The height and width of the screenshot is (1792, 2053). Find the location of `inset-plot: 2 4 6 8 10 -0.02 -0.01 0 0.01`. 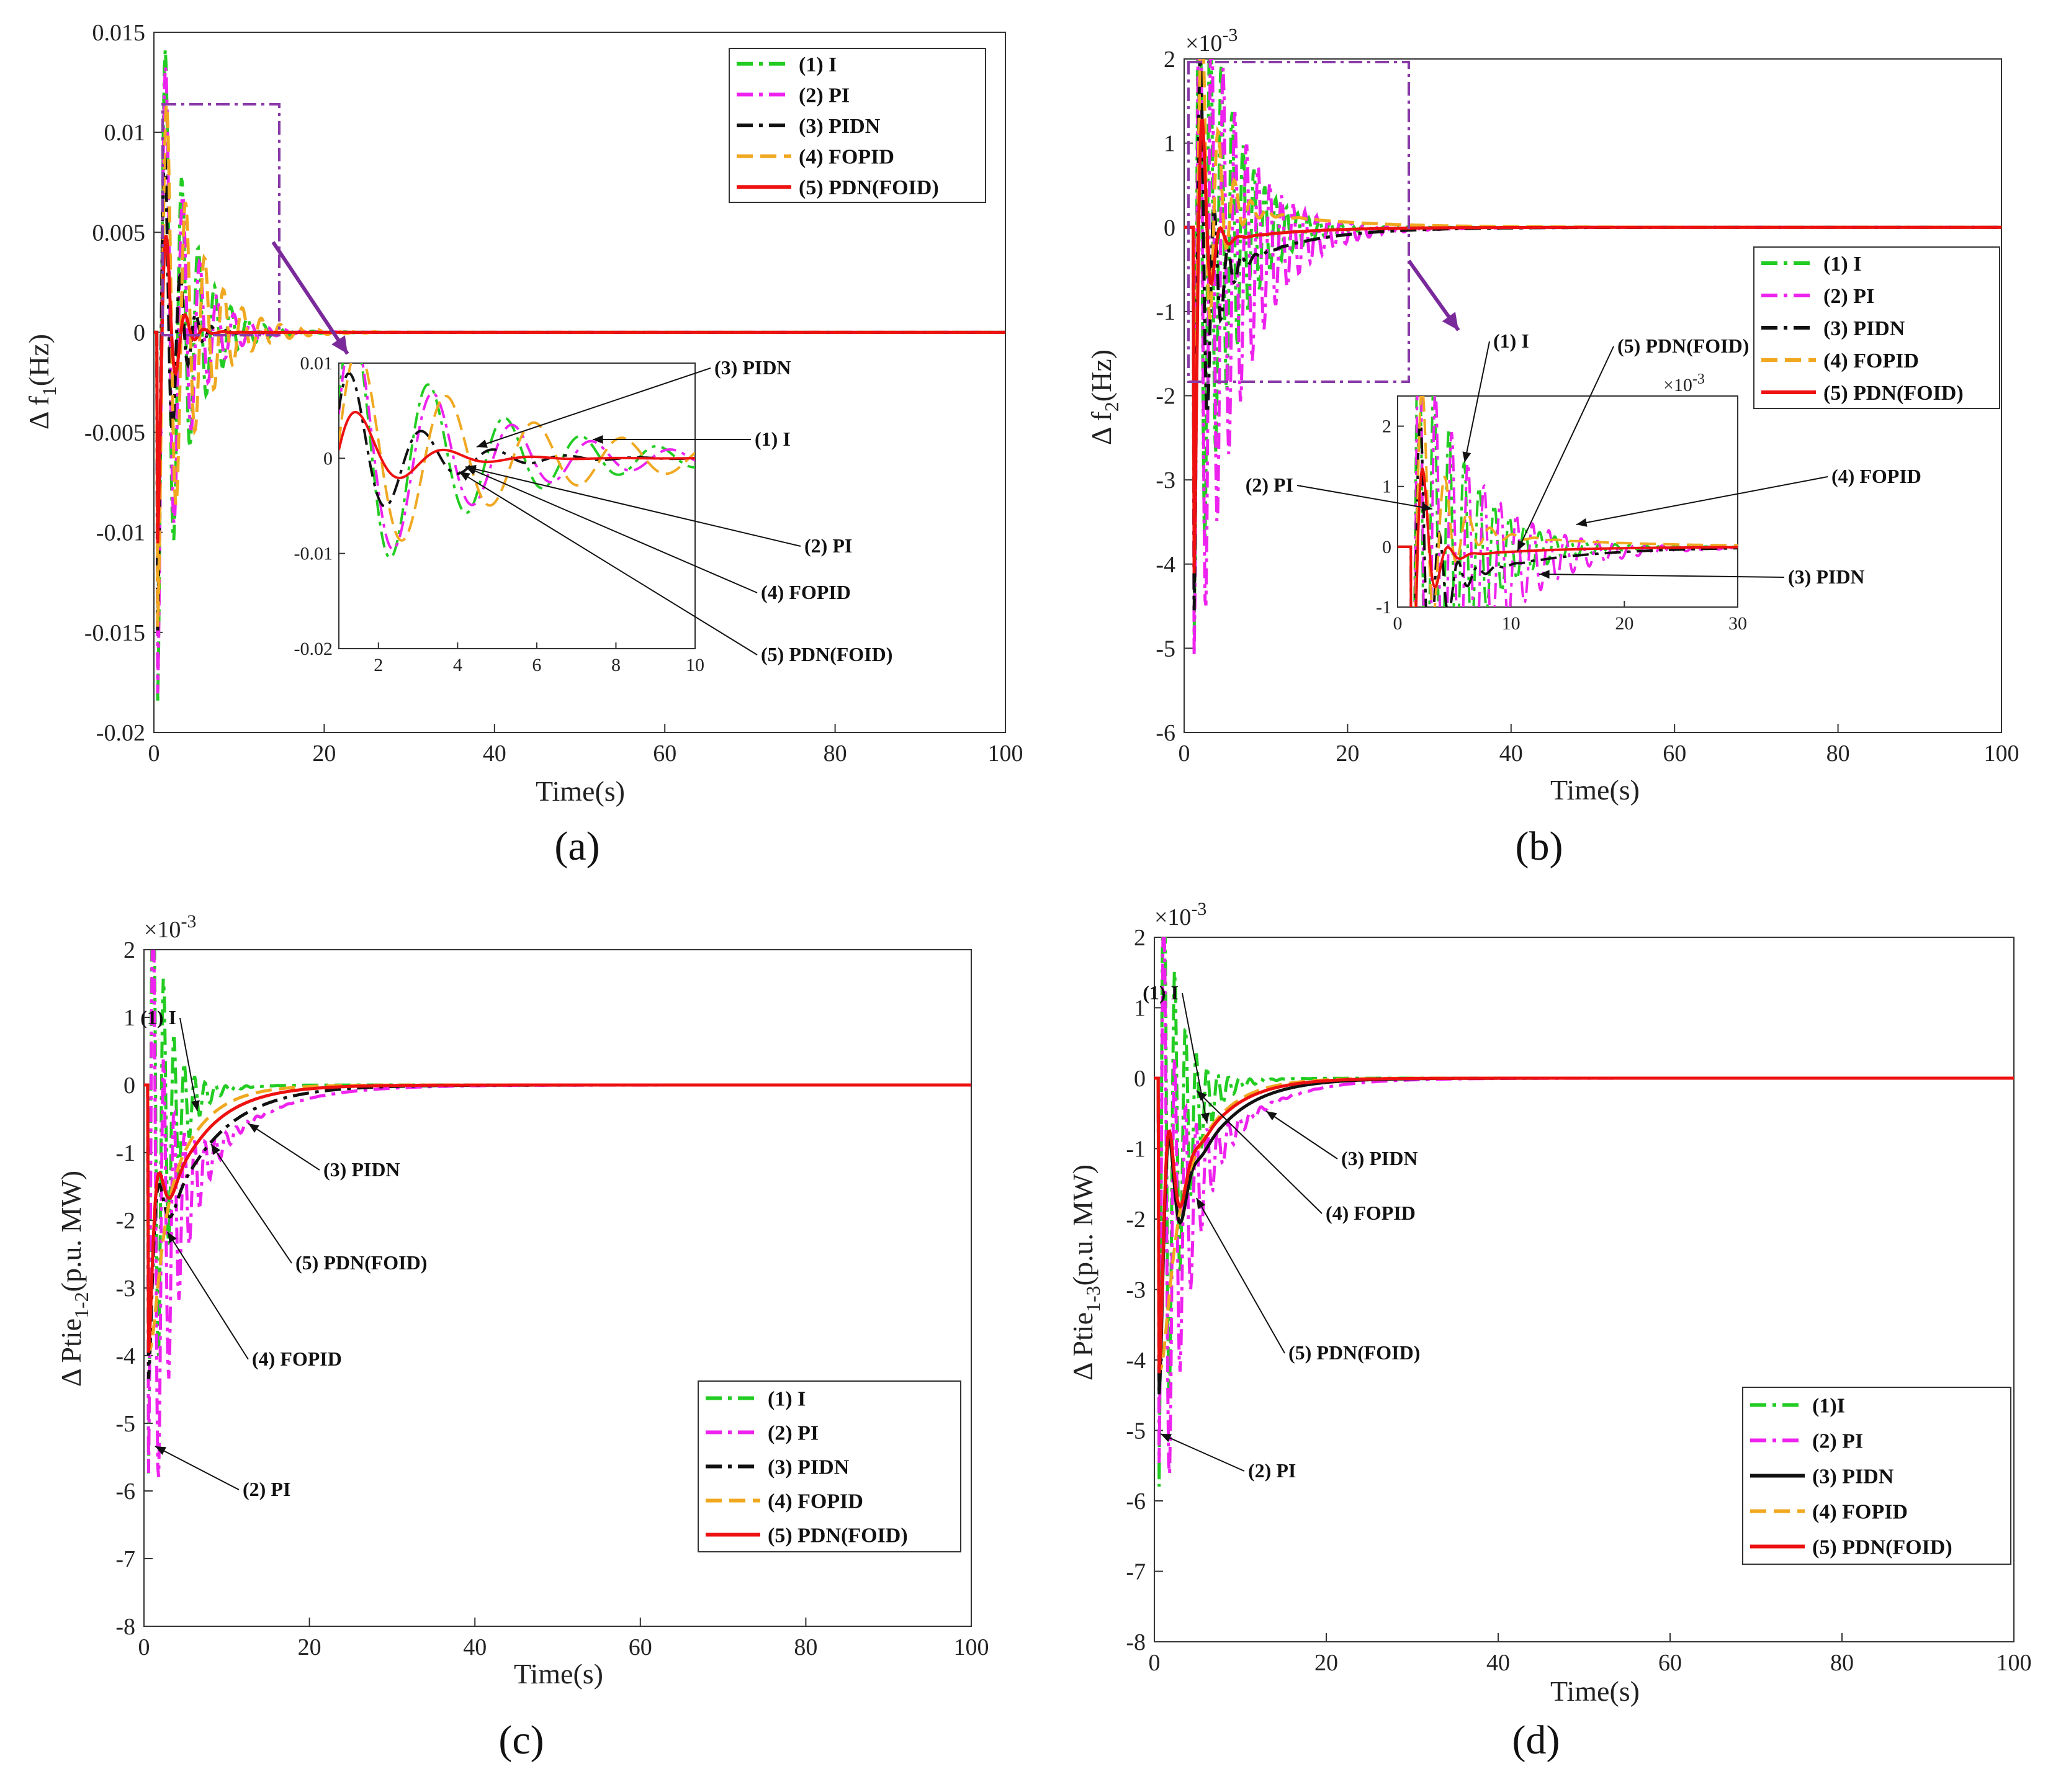

inset-plot: 2 4 6 8 10 -0.02 -0.01 0 0.01 is located at coordinates (499, 514).